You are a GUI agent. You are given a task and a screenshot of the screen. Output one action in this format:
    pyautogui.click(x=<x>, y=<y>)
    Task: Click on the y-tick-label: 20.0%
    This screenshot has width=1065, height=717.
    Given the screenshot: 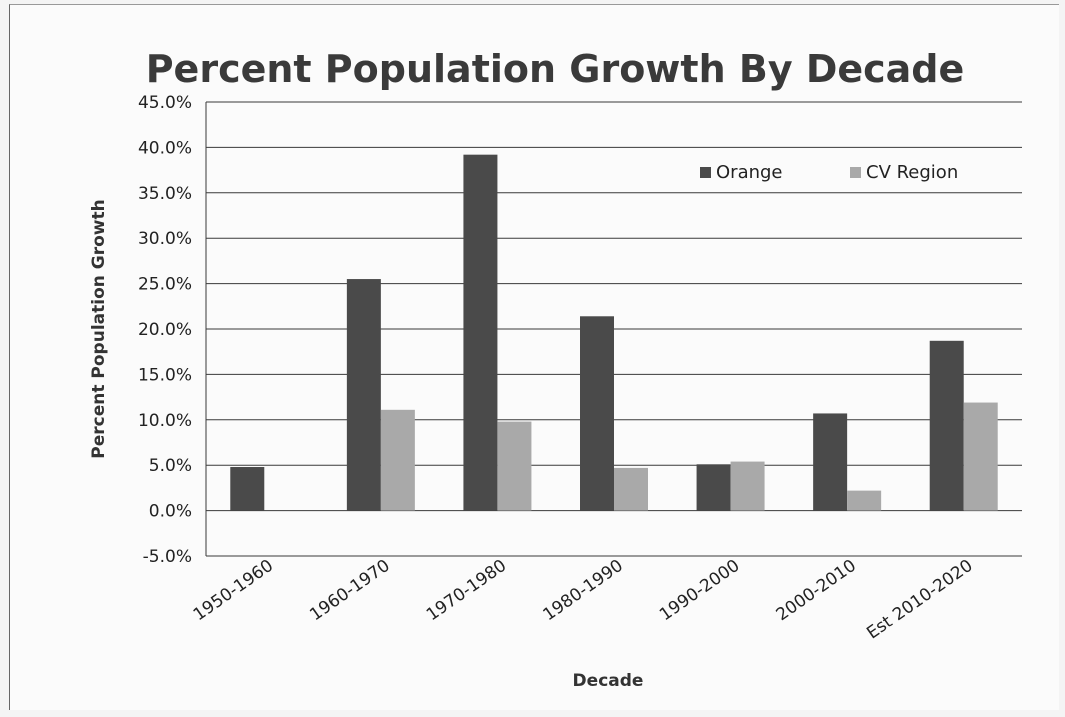 What is the action you would take?
    pyautogui.click(x=165, y=330)
    